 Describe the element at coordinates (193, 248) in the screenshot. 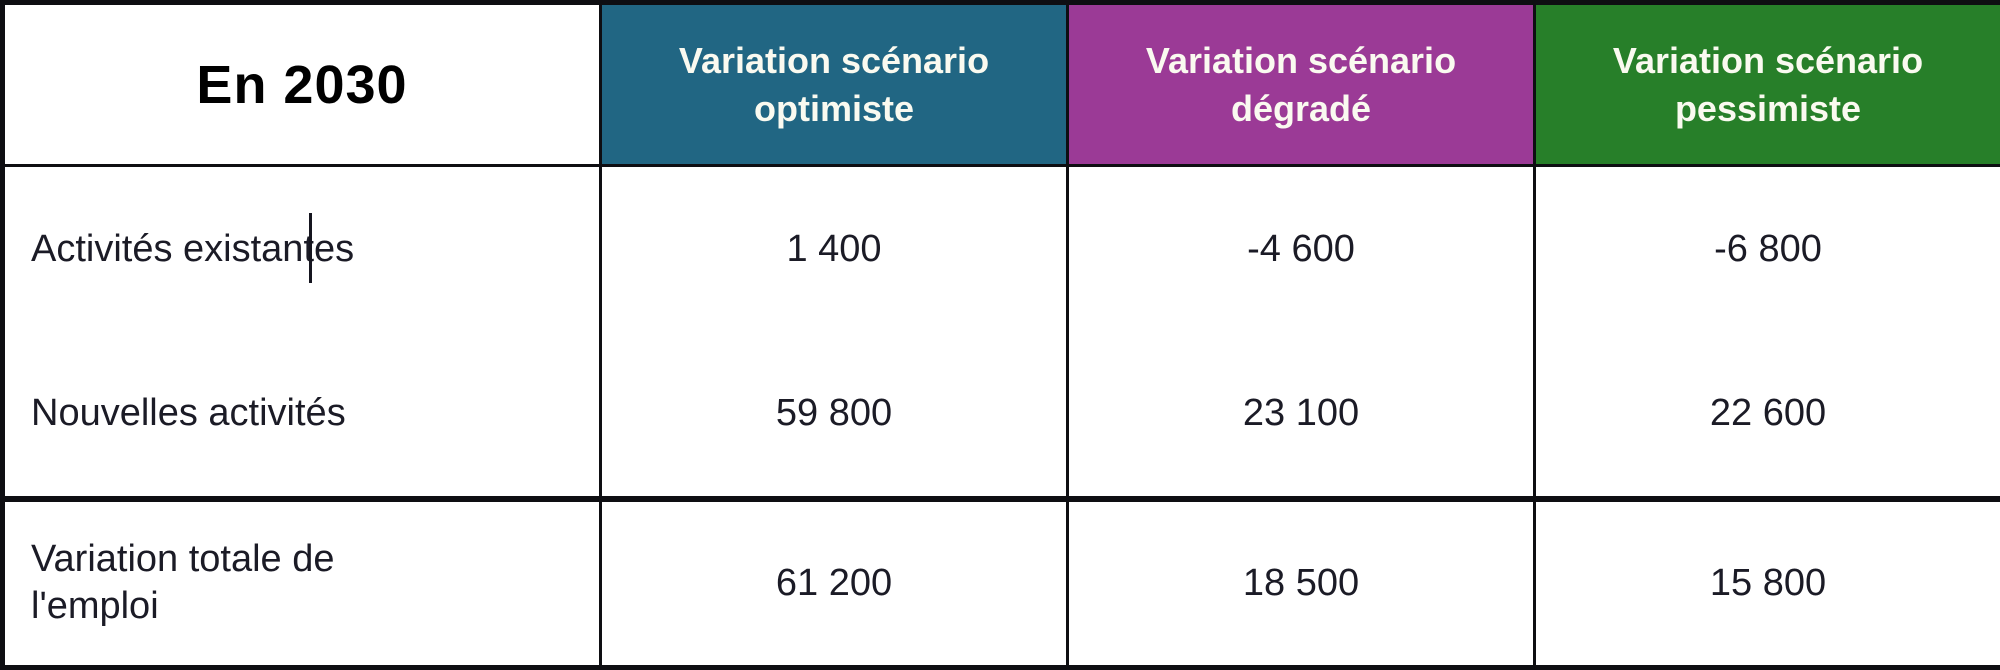

I see `row-label: Activités existantes` at that location.